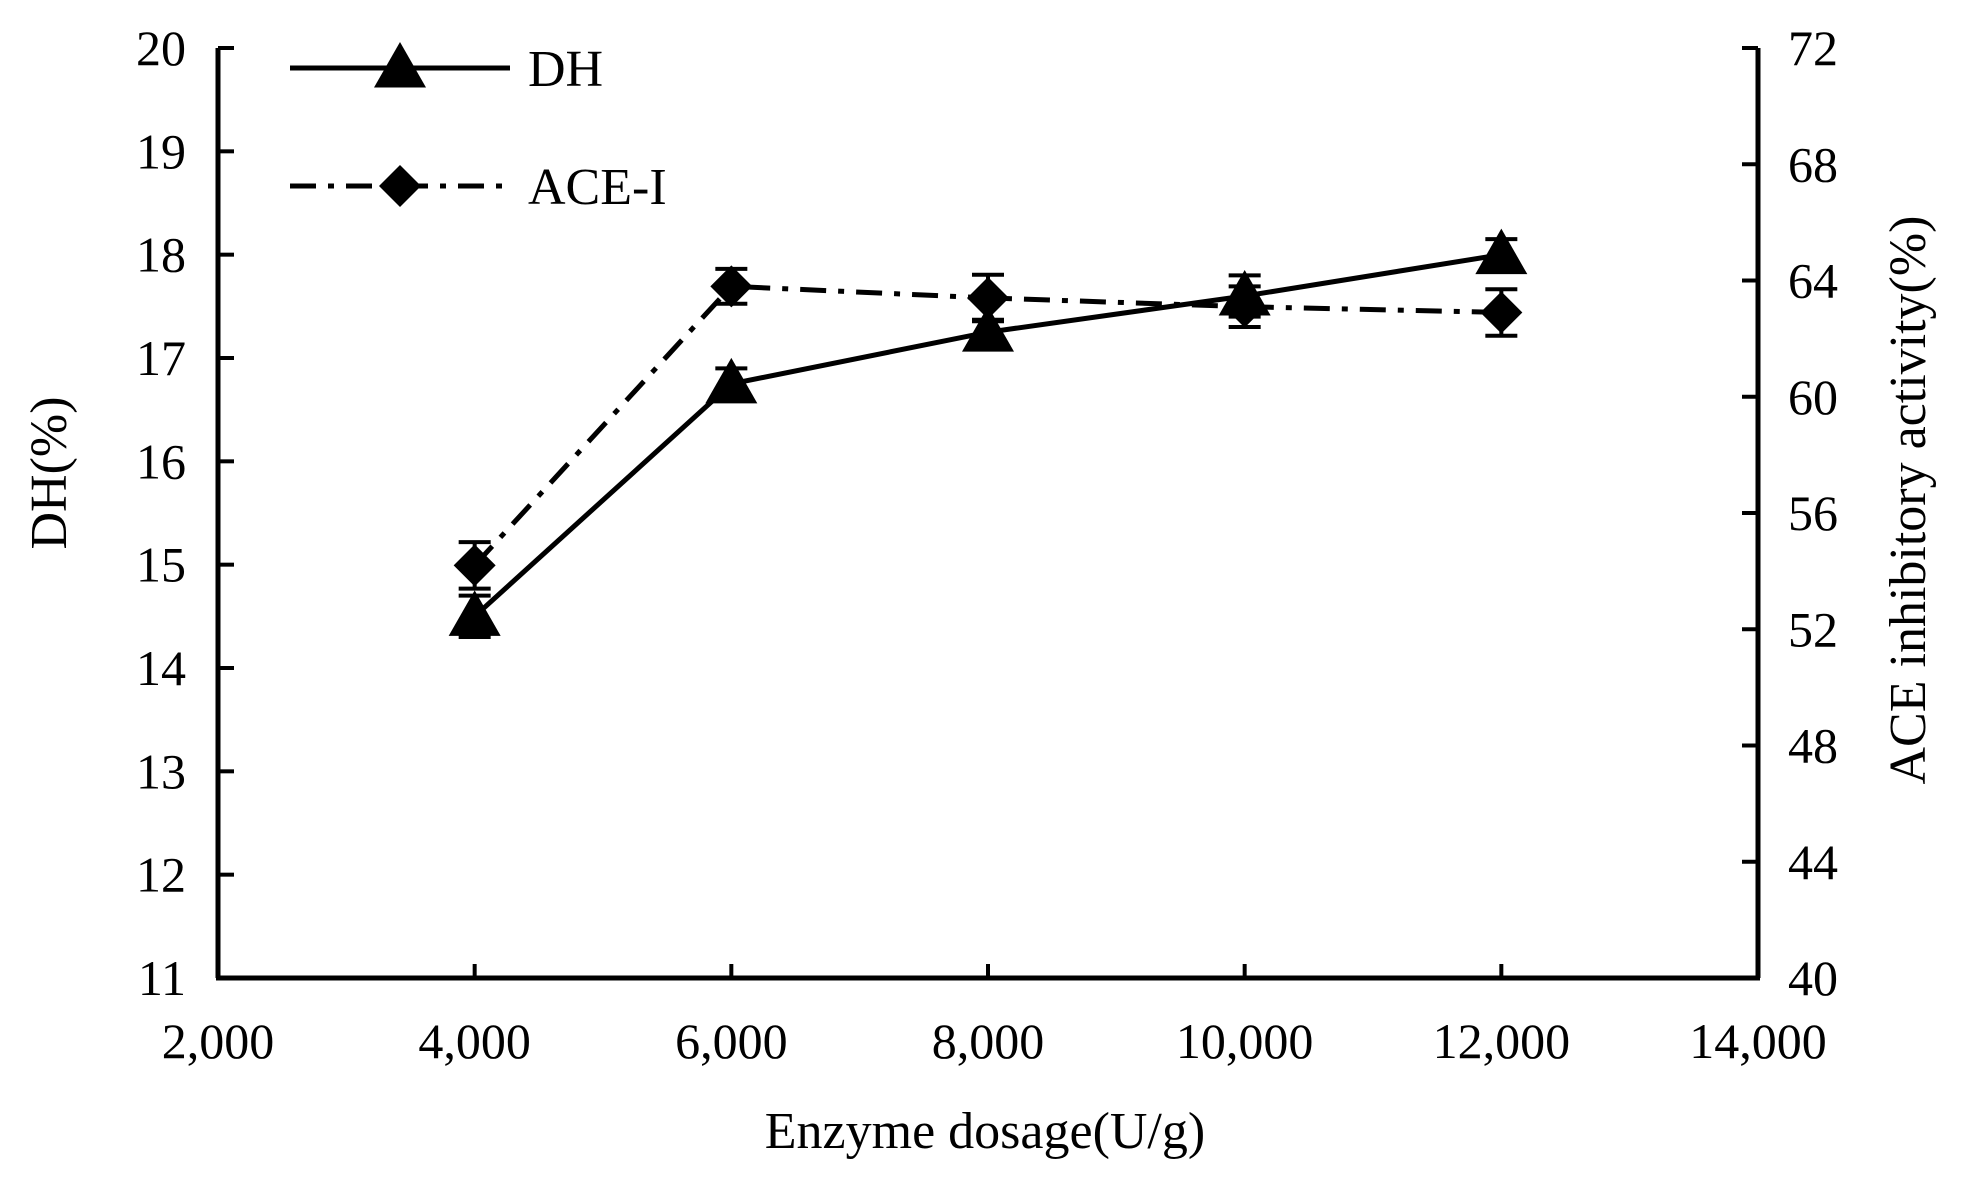 This screenshot has height=1183, width=1973. I want to click on x-tick-label: 8,000, so click(988, 1041).